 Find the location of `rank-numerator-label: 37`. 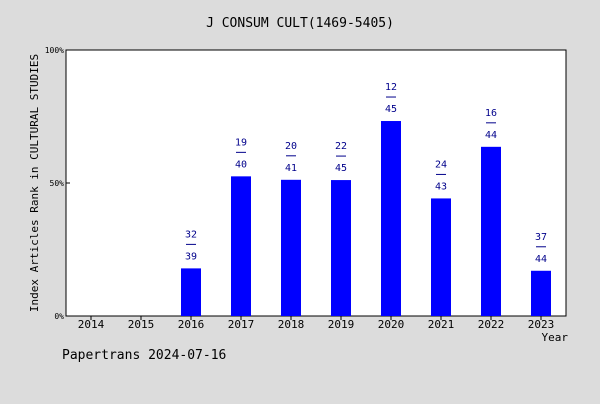

rank-numerator-label: 37 is located at coordinates (541, 237).